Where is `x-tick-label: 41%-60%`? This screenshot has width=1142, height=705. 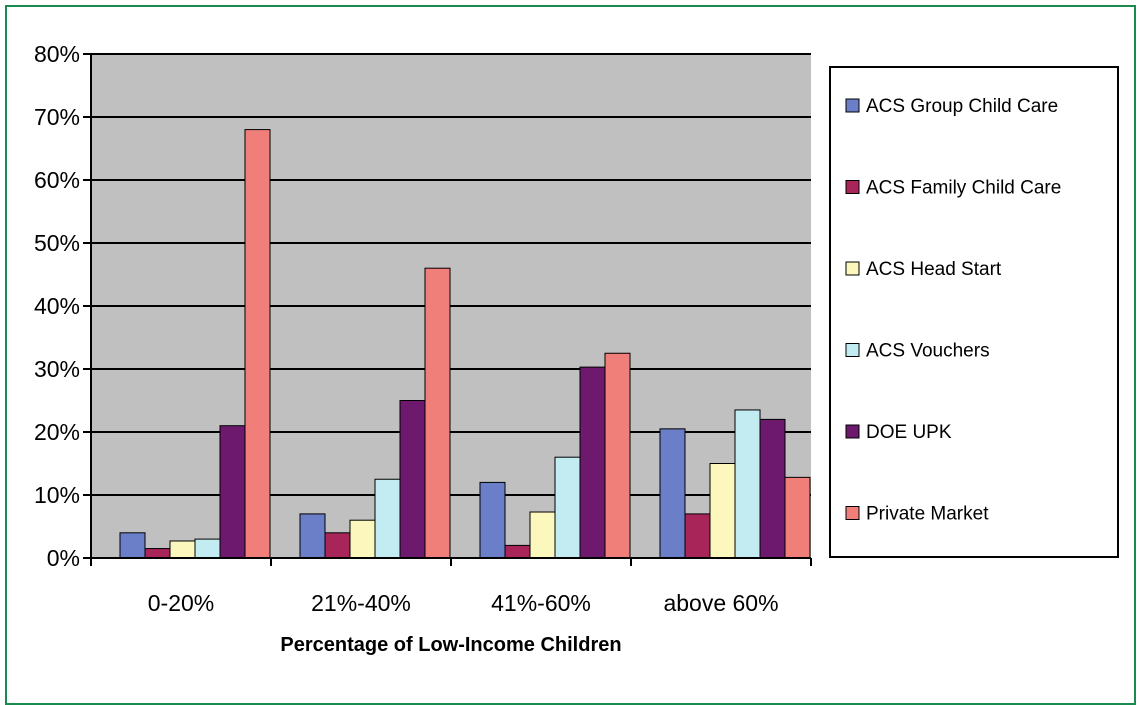
x-tick-label: 41%-60% is located at coordinates (541, 603).